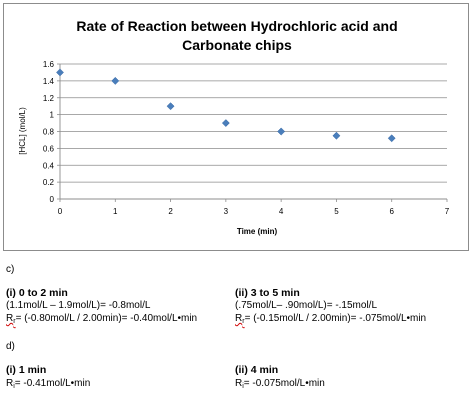 The width and height of the screenshot is (474, 400). I want to click on x-tick-label: 2, so click(170, 211).